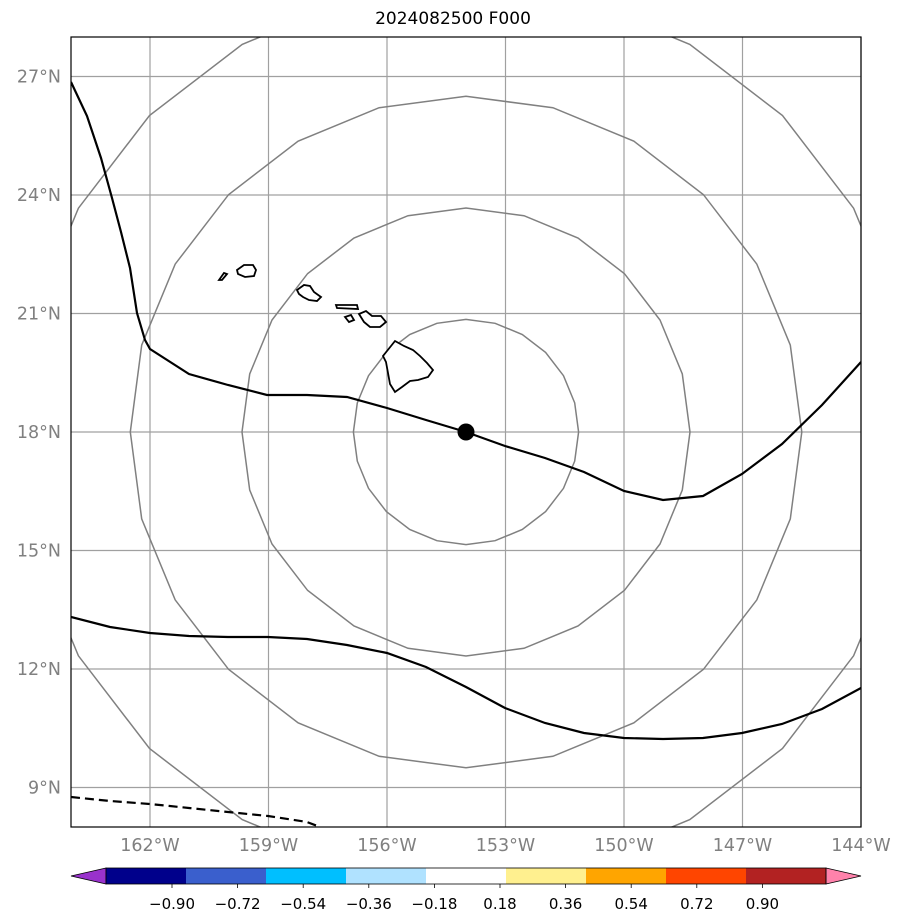 The width and height of the screenshot is (906, 924). Describe the element at coordinates (326, 329) in the screenshot. I see `hawaiian-islands-coastline` at that location.